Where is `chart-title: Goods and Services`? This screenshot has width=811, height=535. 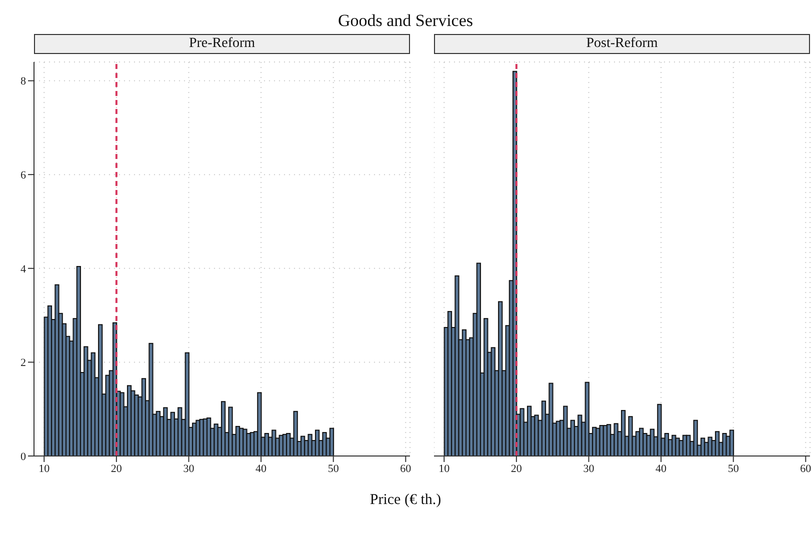 chart-title: Goods and Services is located at coordinates (405, 21).